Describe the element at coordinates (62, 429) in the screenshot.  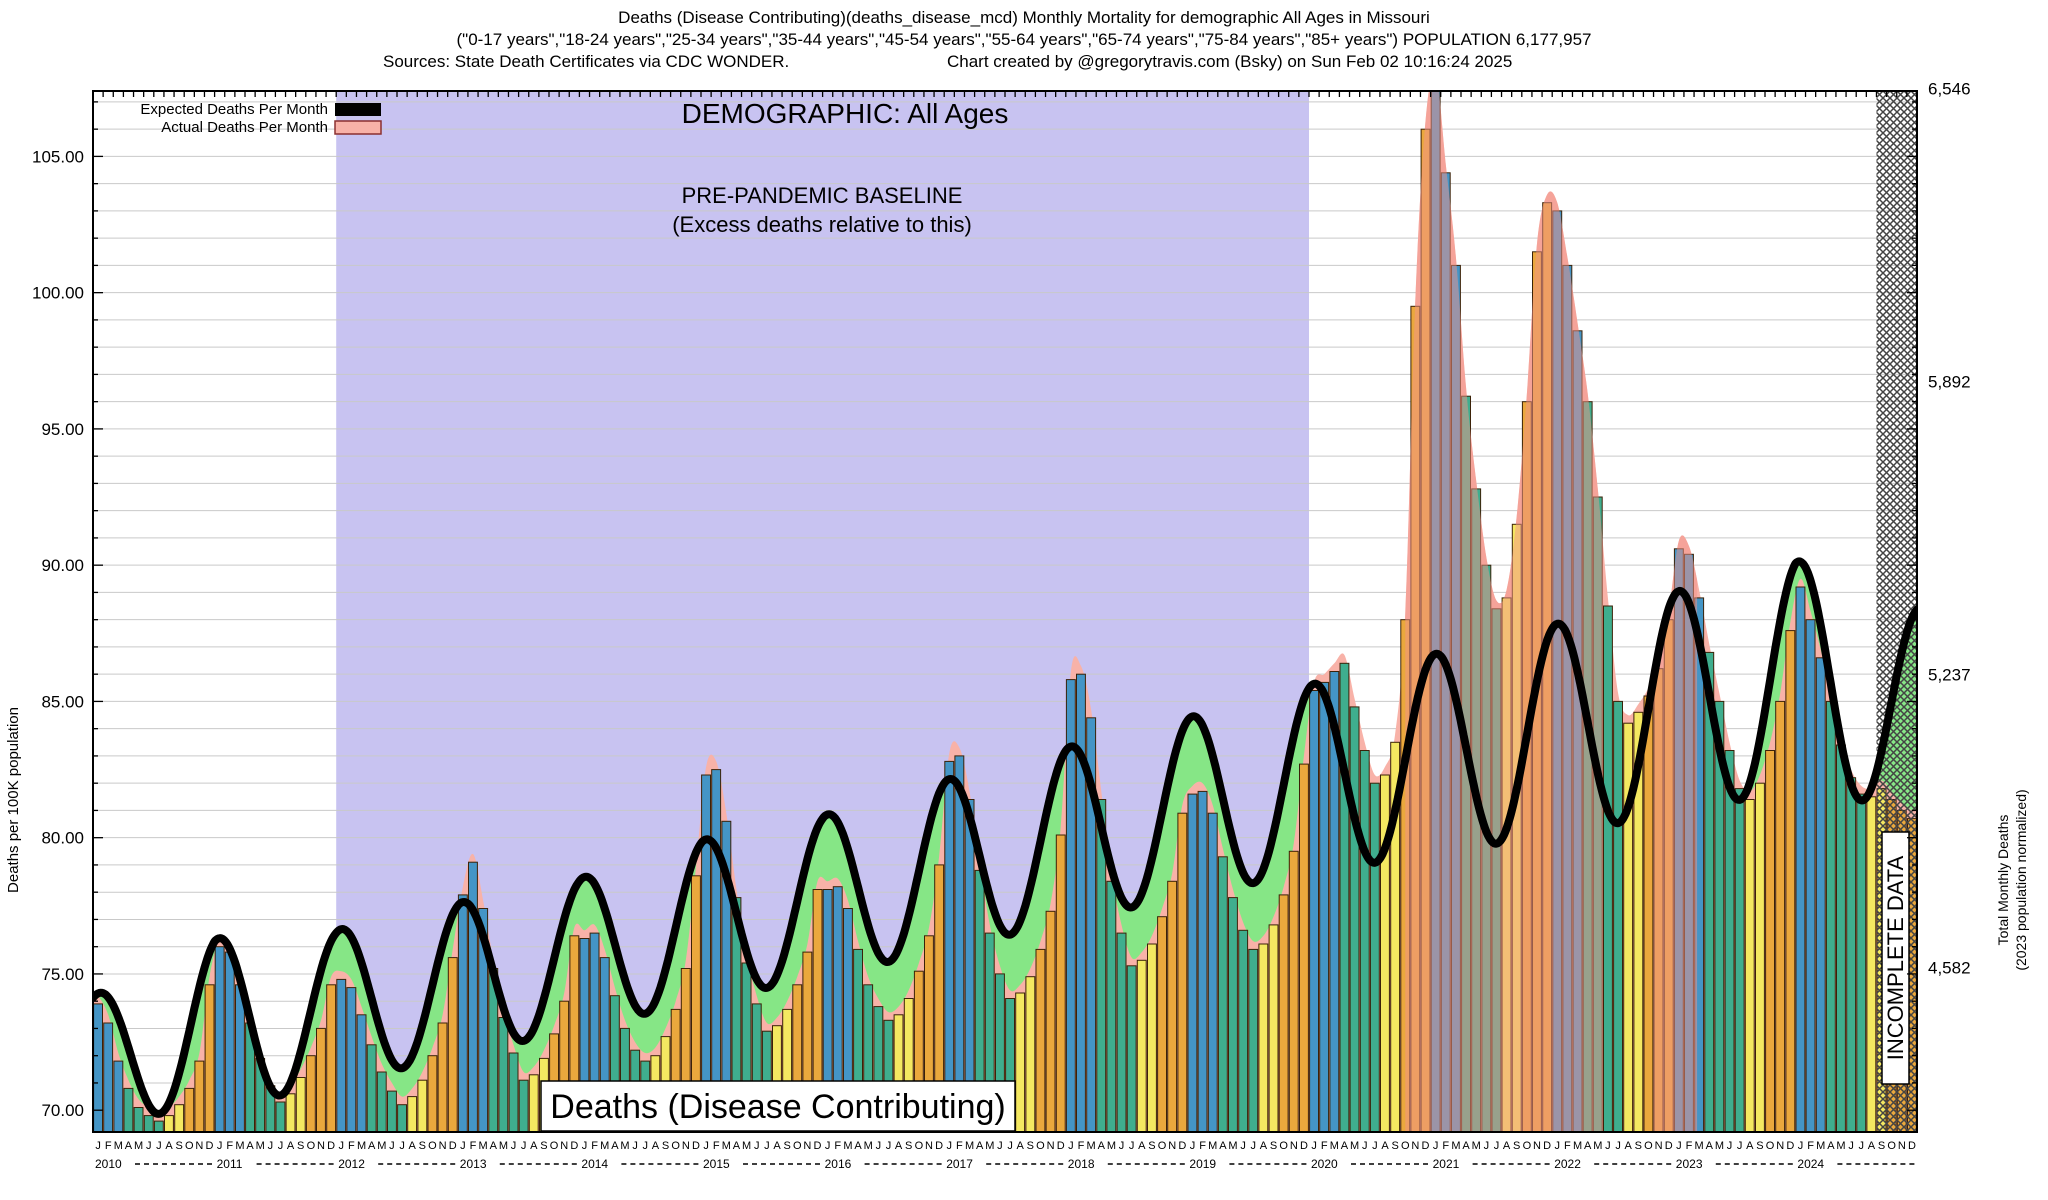
I see `left-axis-tick-label: 95.00` at that location.